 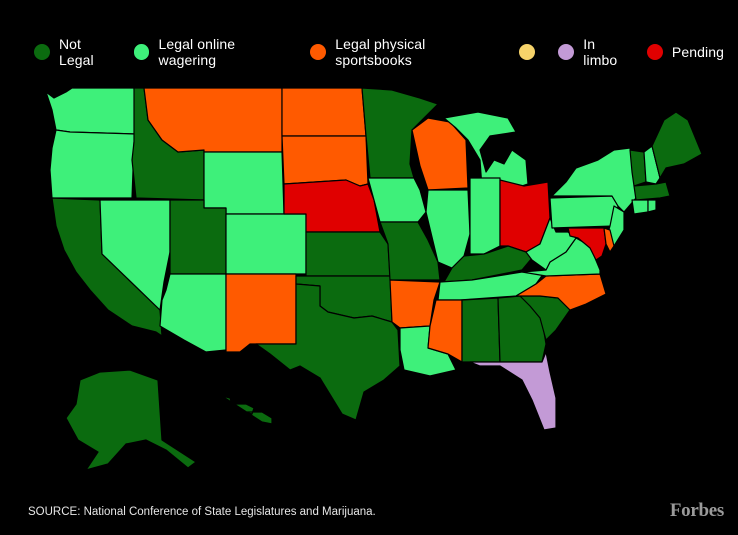 I want to click on brand-logo: Forbes, so click(x=696, y=510).